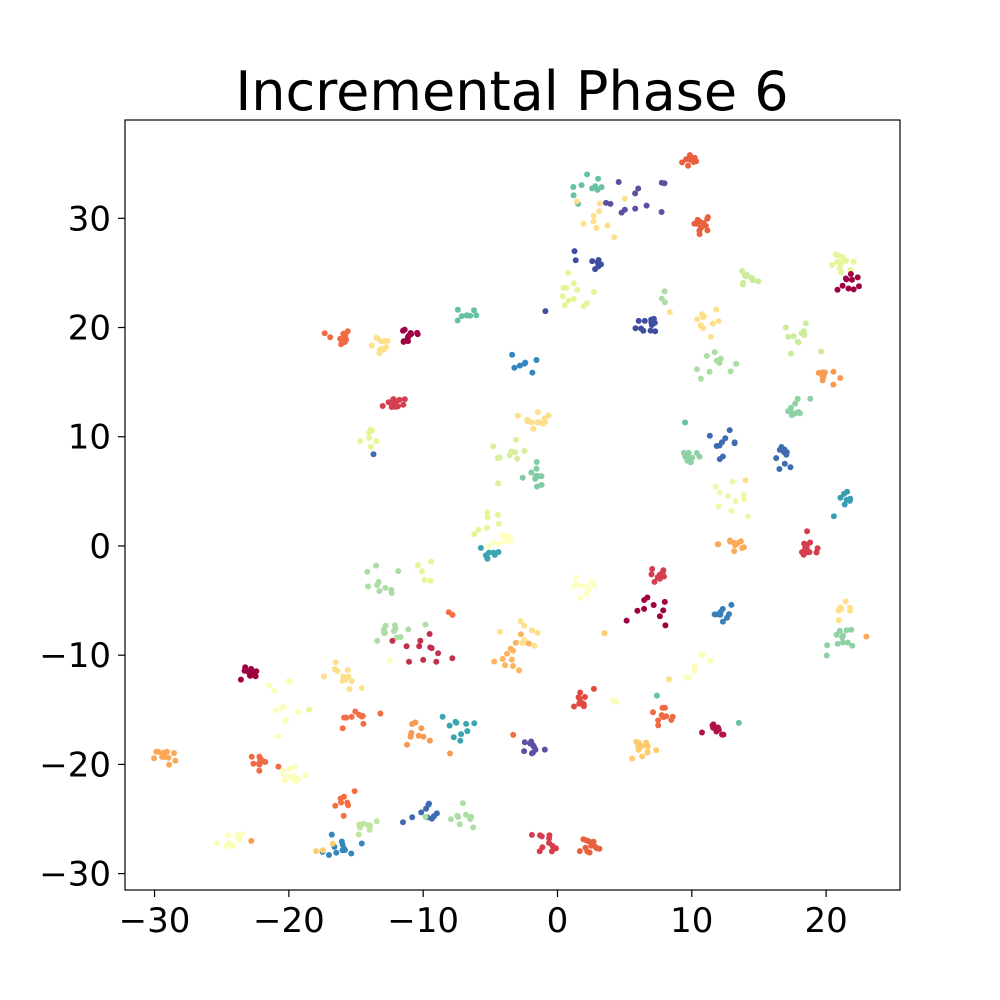 This screenshot has width=1000, height=1000. Describe the element at coordinates (89, 438) in the screenshot. I see `y-tick-label: 10` at that location.